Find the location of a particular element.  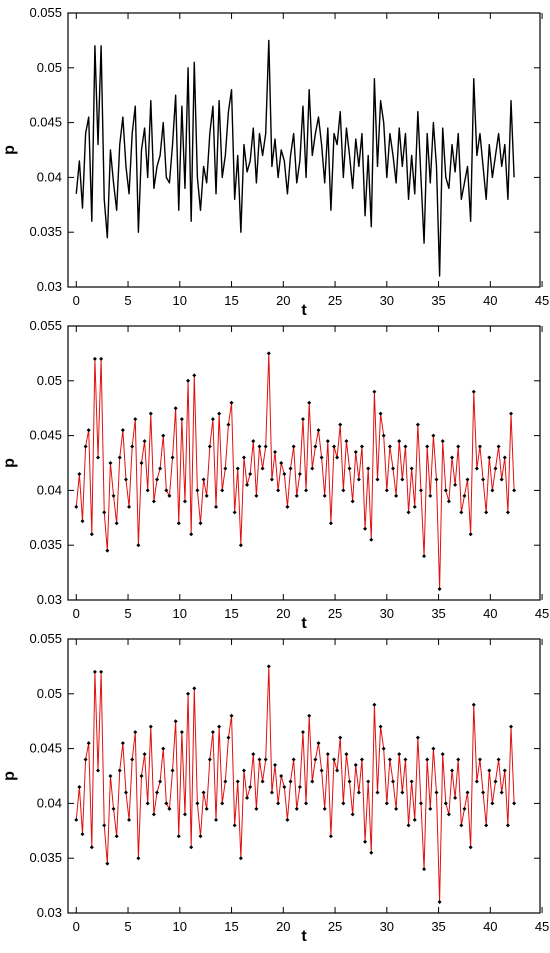

x-tick-label: 5 is located at coordinates (127, 926).